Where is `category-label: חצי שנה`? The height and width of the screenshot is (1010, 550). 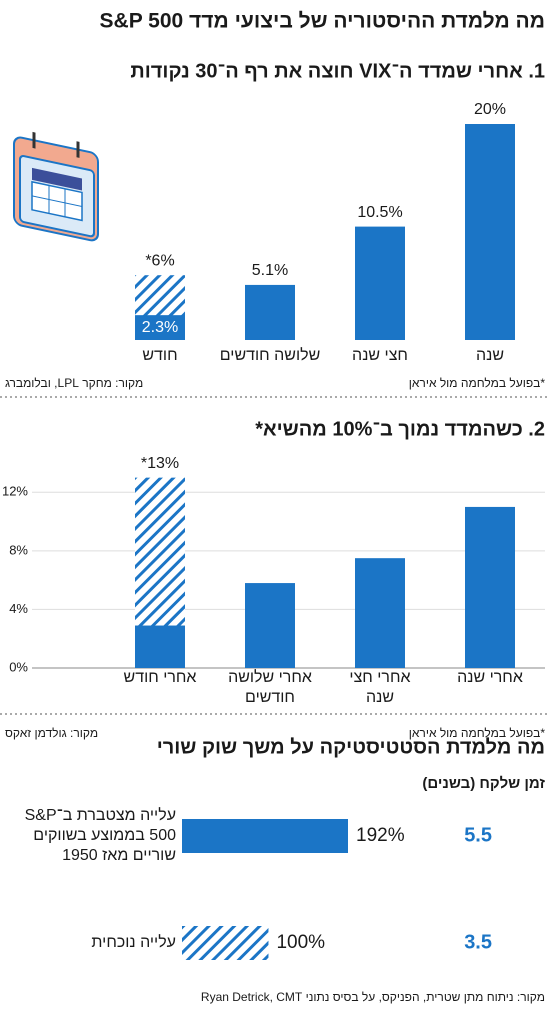
category-label: חצי שנה is located at coordinates (380, 355).